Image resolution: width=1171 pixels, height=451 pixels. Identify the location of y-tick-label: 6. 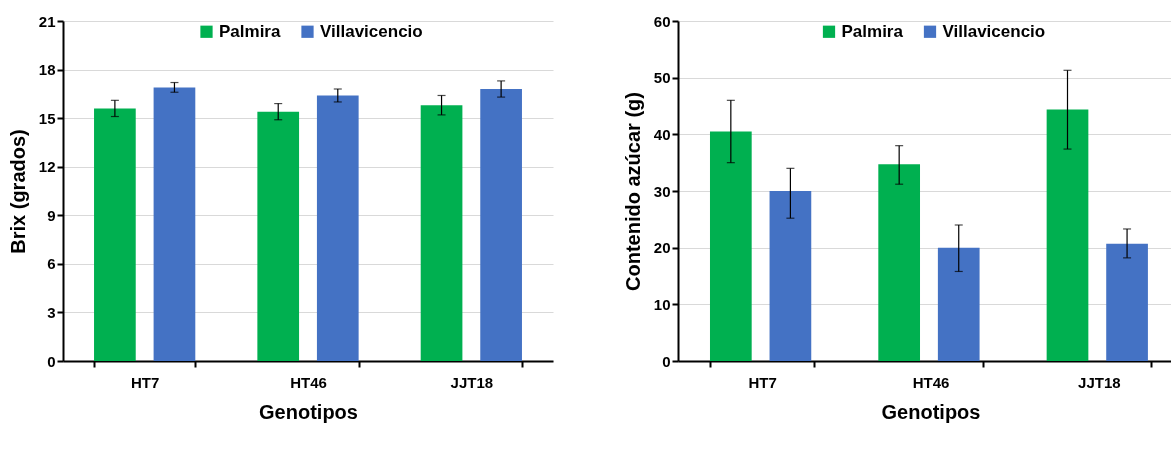
(51, 264).